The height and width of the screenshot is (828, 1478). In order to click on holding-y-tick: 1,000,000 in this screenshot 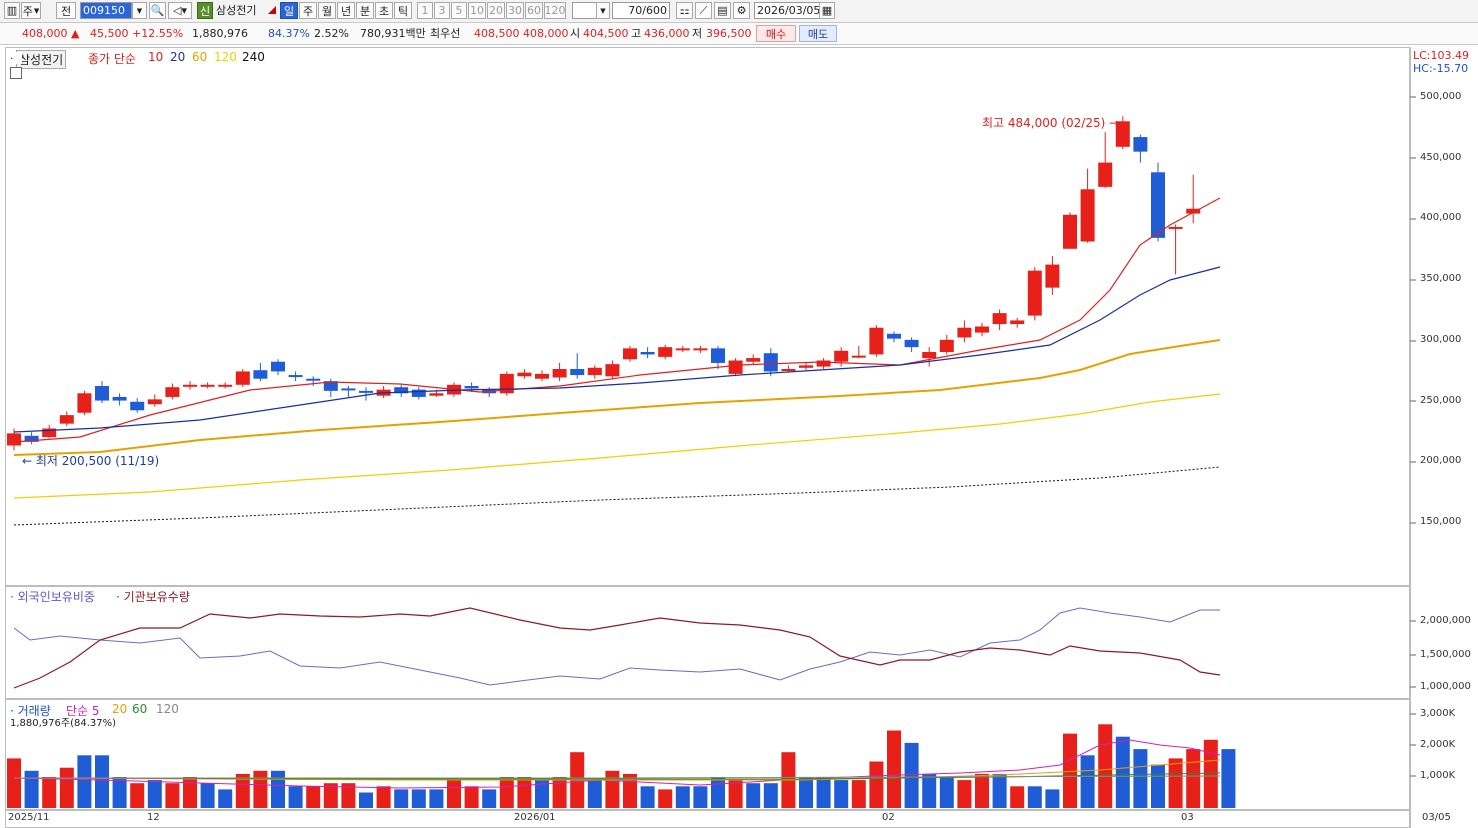, I will do `click(1445, 686)`.